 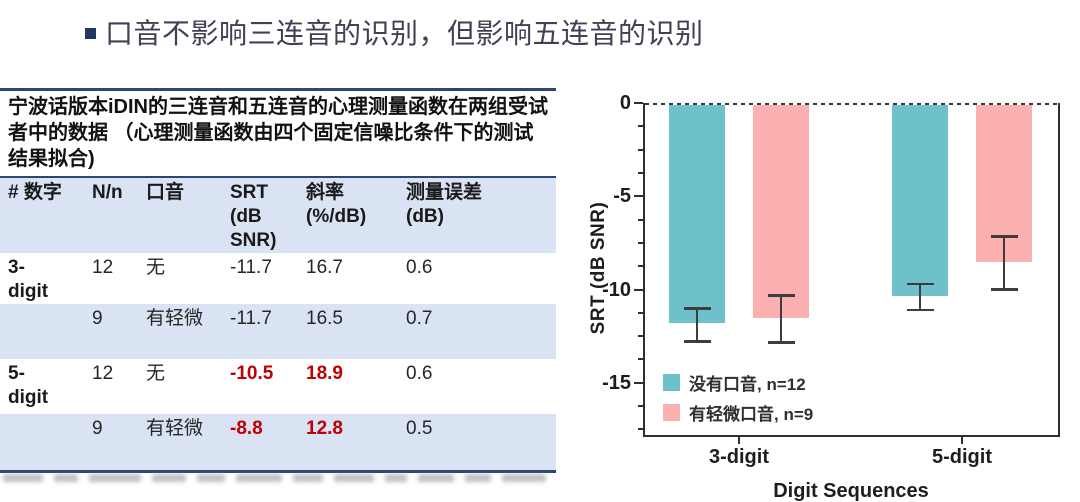 What do you see at coordinates (107, 192) in the screenshot?
I see `column-header-n: N/n` at bounding box center [107, 192].